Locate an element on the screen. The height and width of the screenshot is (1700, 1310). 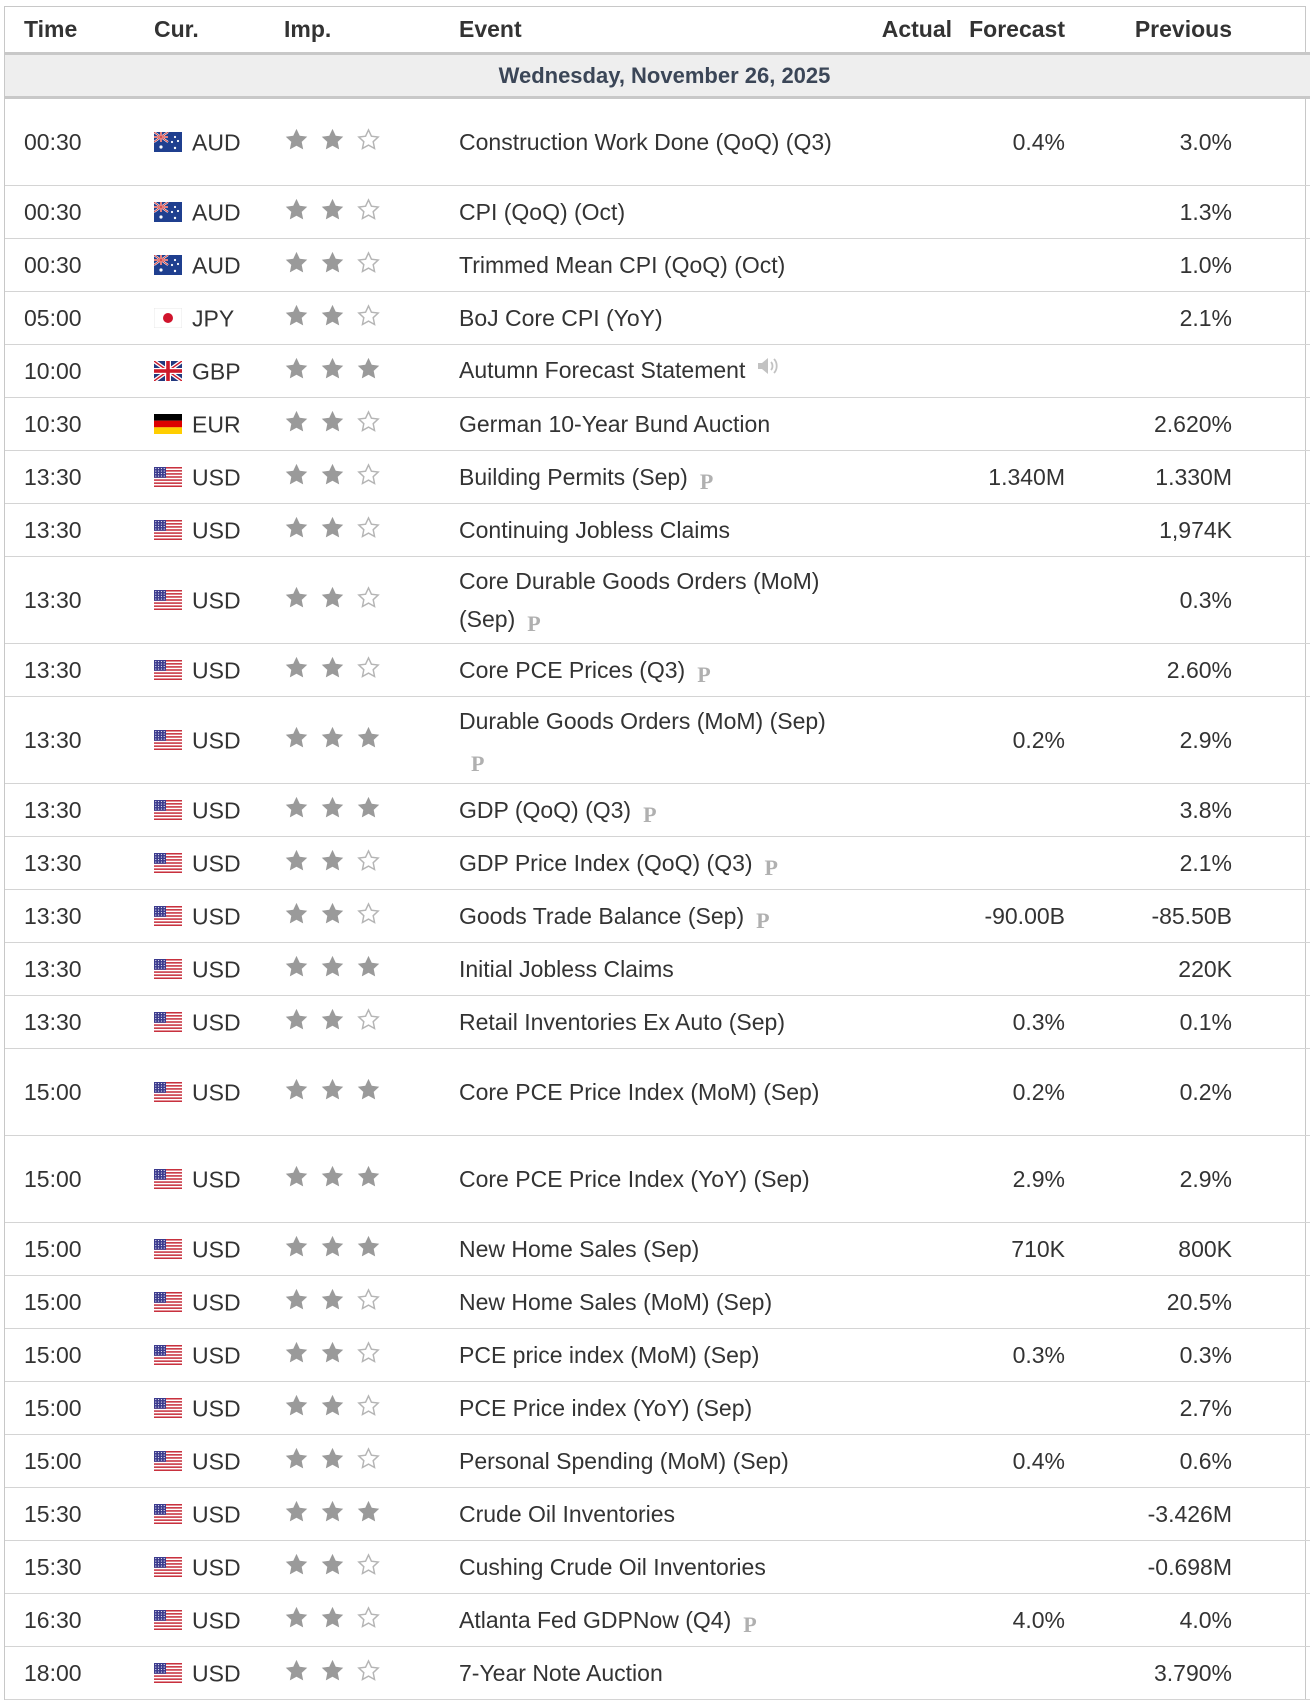
cell-event: Cushing Crude Oil Inventories is located at coordinates (649, 1567).